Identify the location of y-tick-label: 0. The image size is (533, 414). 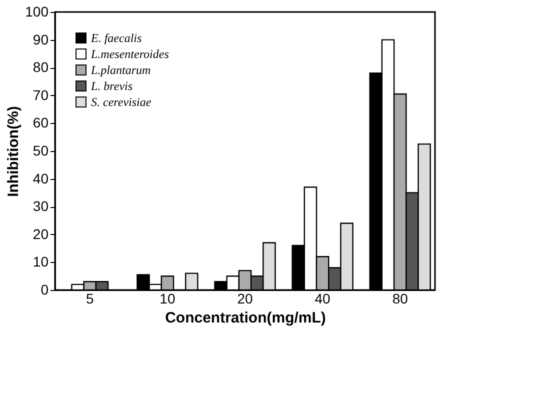
(44, 290).